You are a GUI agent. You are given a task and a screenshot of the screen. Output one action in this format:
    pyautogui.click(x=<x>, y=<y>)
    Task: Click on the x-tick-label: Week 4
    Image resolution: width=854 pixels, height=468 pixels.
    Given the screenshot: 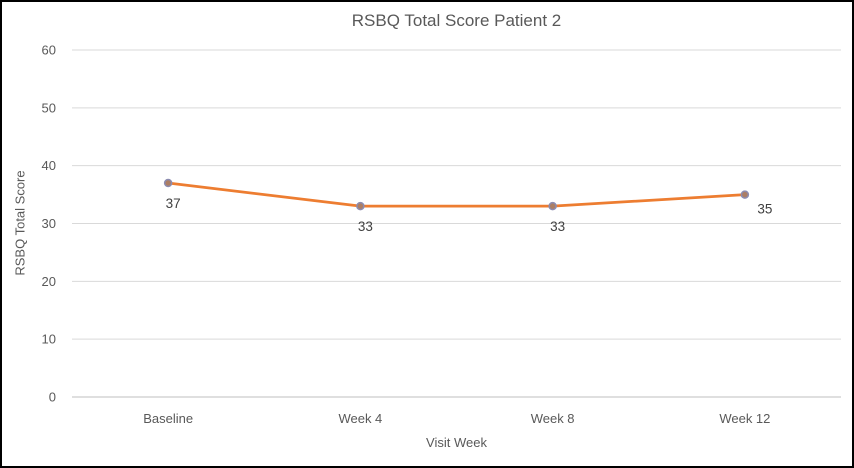 What is the action you would take?
    pyautogui.click(x=360, y=418)
    